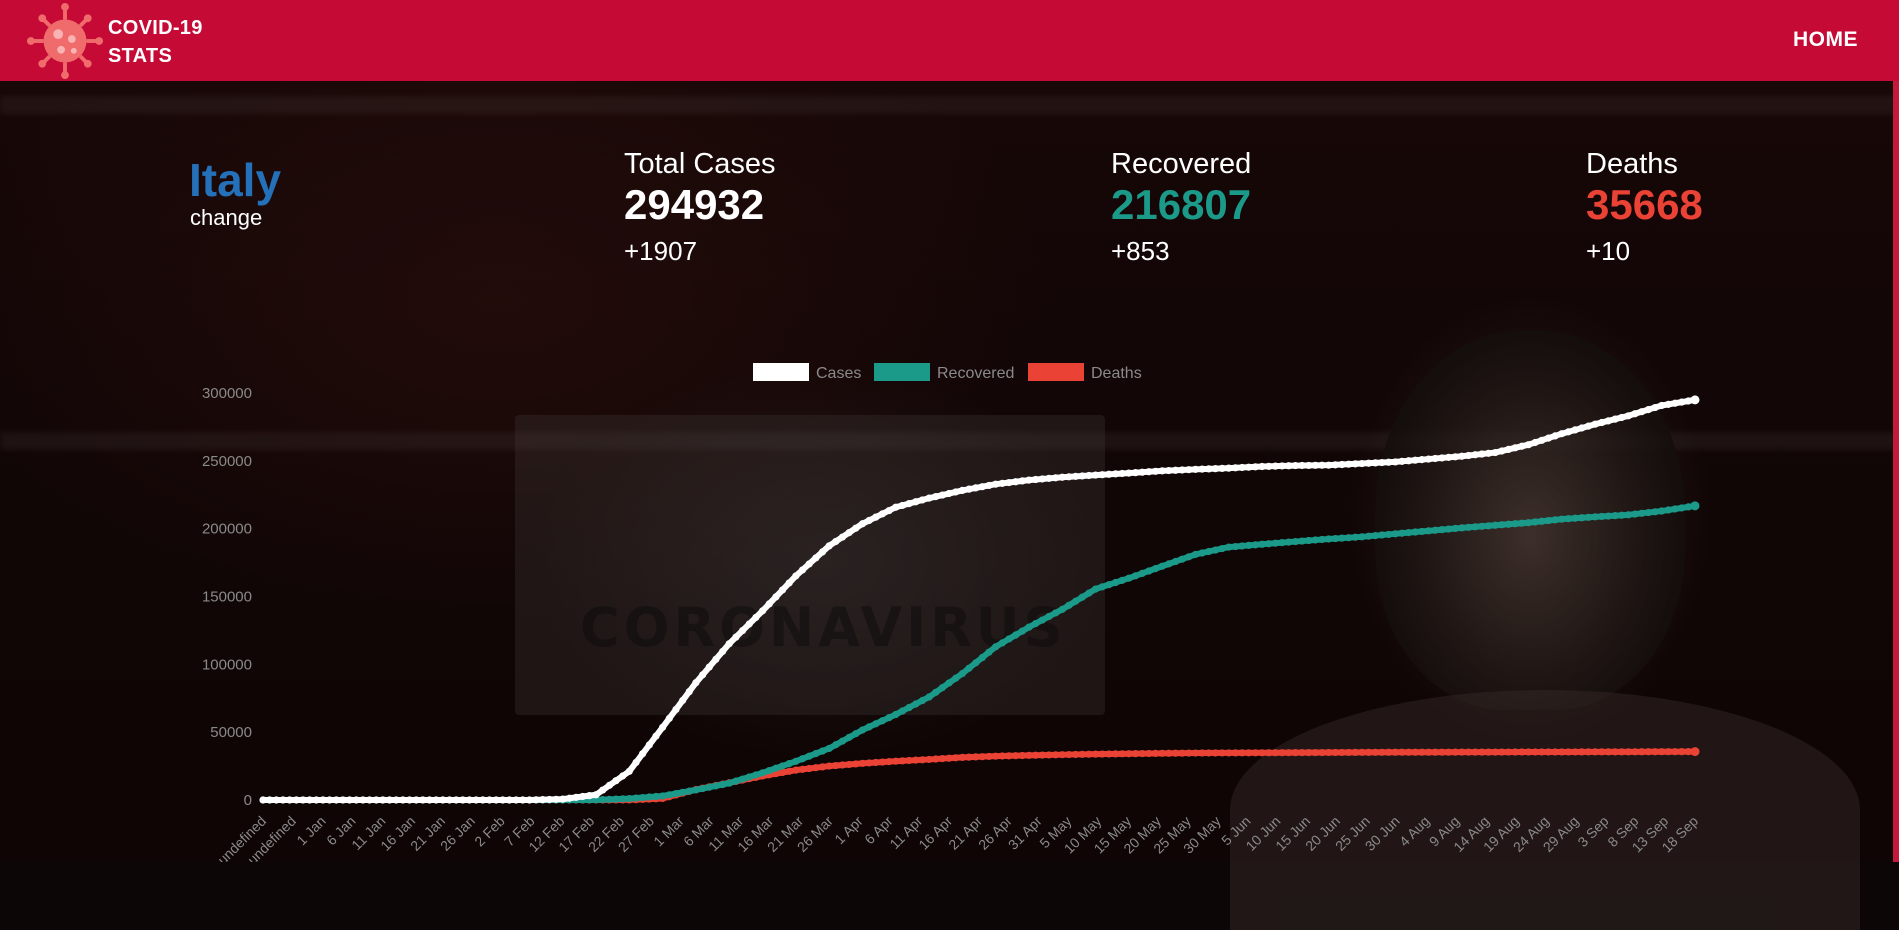 Image resolution: width=1899 pixels, height=930 pixels. I want to click on y-tick-label: 200000, so click(227, 529).